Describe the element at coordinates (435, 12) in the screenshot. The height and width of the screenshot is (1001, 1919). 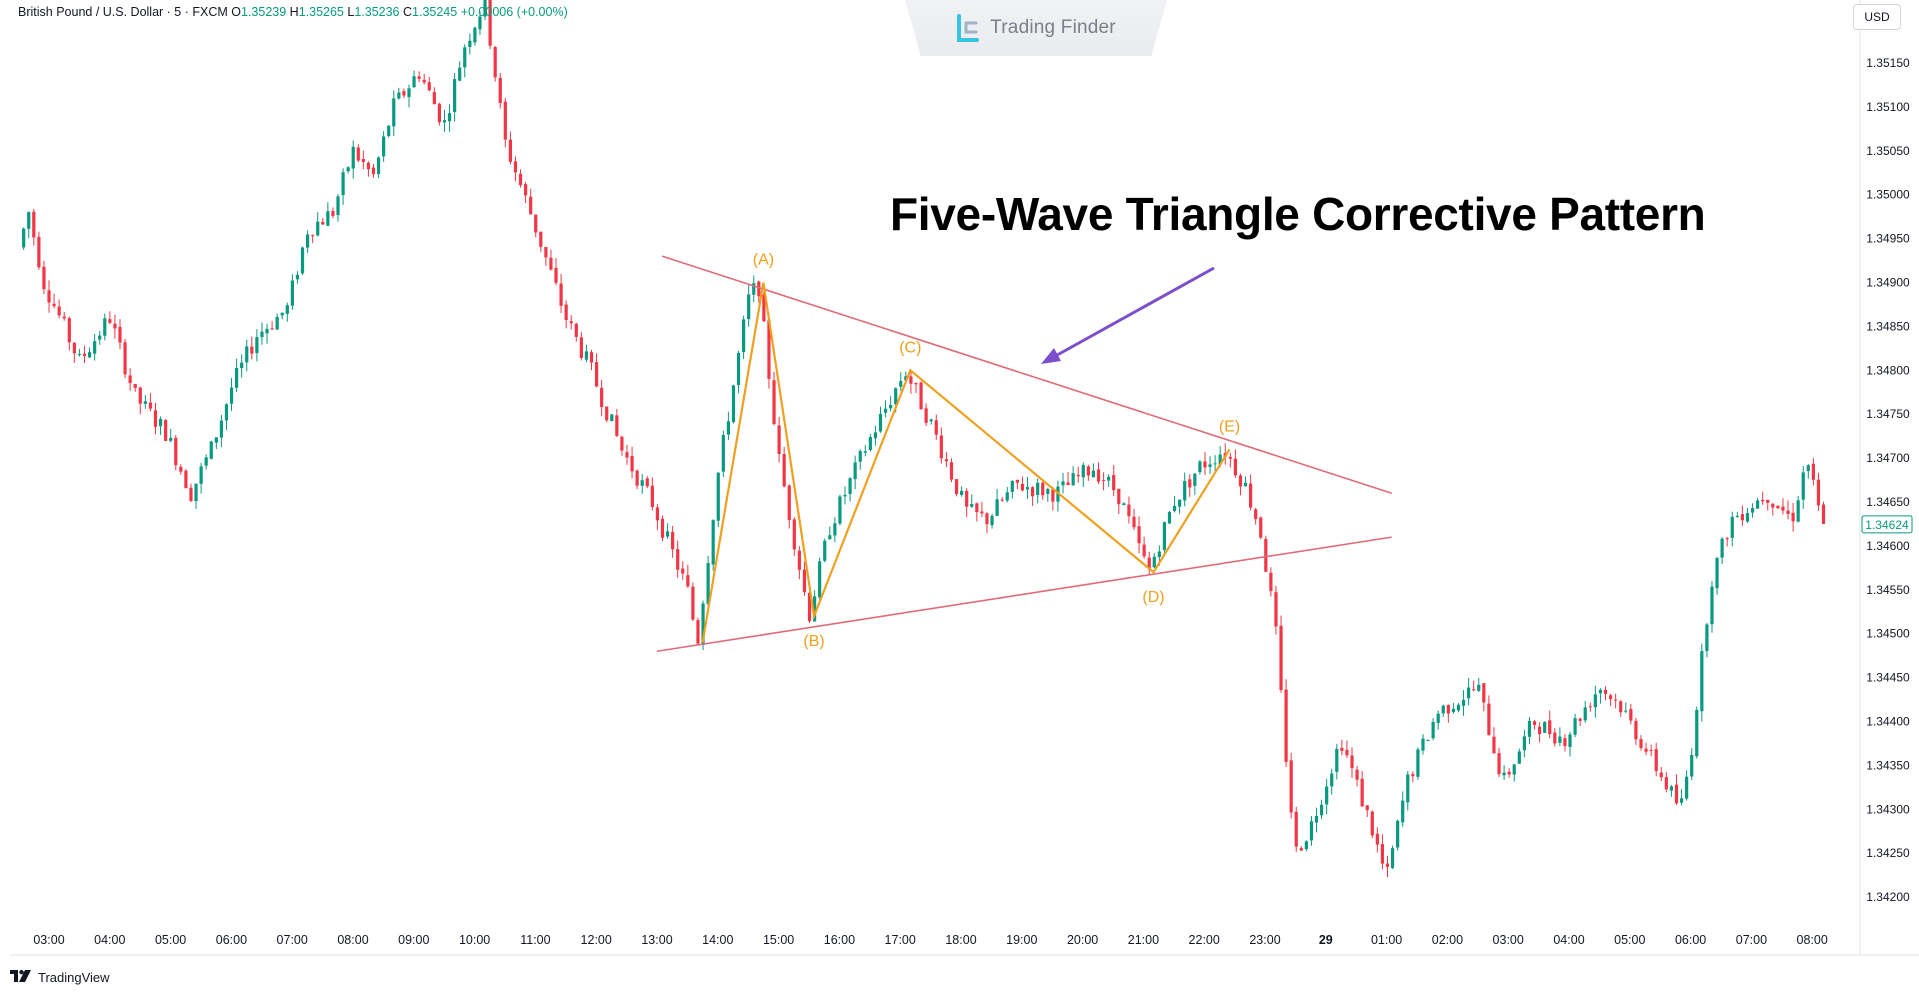
I see `close-value: 1.35245` at that location.